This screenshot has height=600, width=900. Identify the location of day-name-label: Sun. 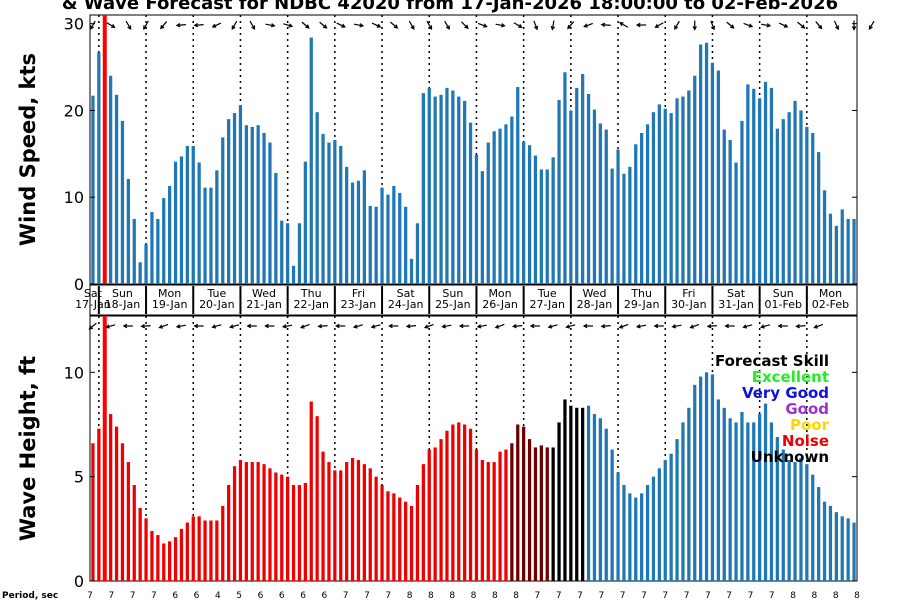
(783, 293).